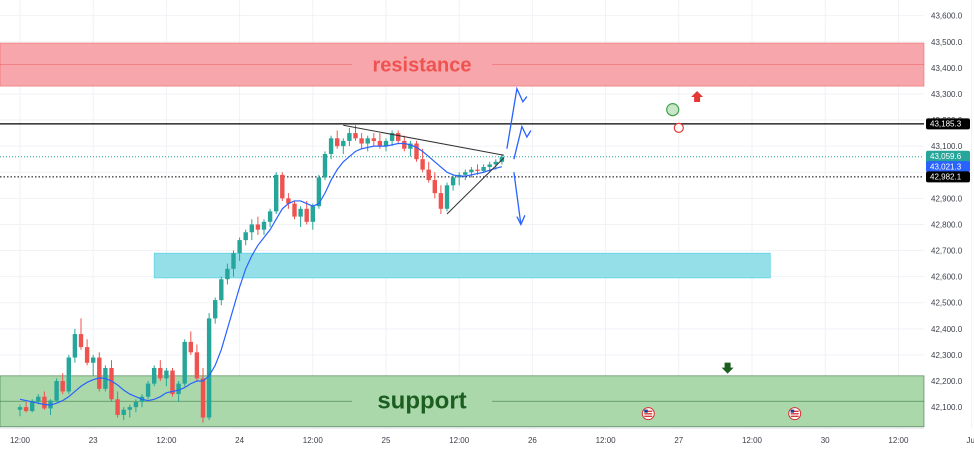 This screenshot has height=455, width=974. Describe the element at coordinates (422, 66) in the screenshot. I see `zone-label-resistance: resistance` at that location.